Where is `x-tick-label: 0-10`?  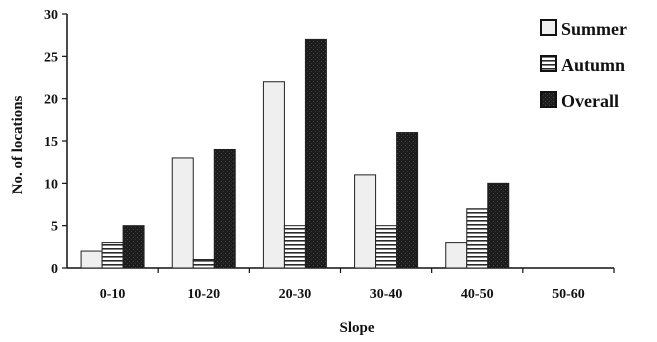 x-tick-label: 0-10 is located at coordinates (113, 294).